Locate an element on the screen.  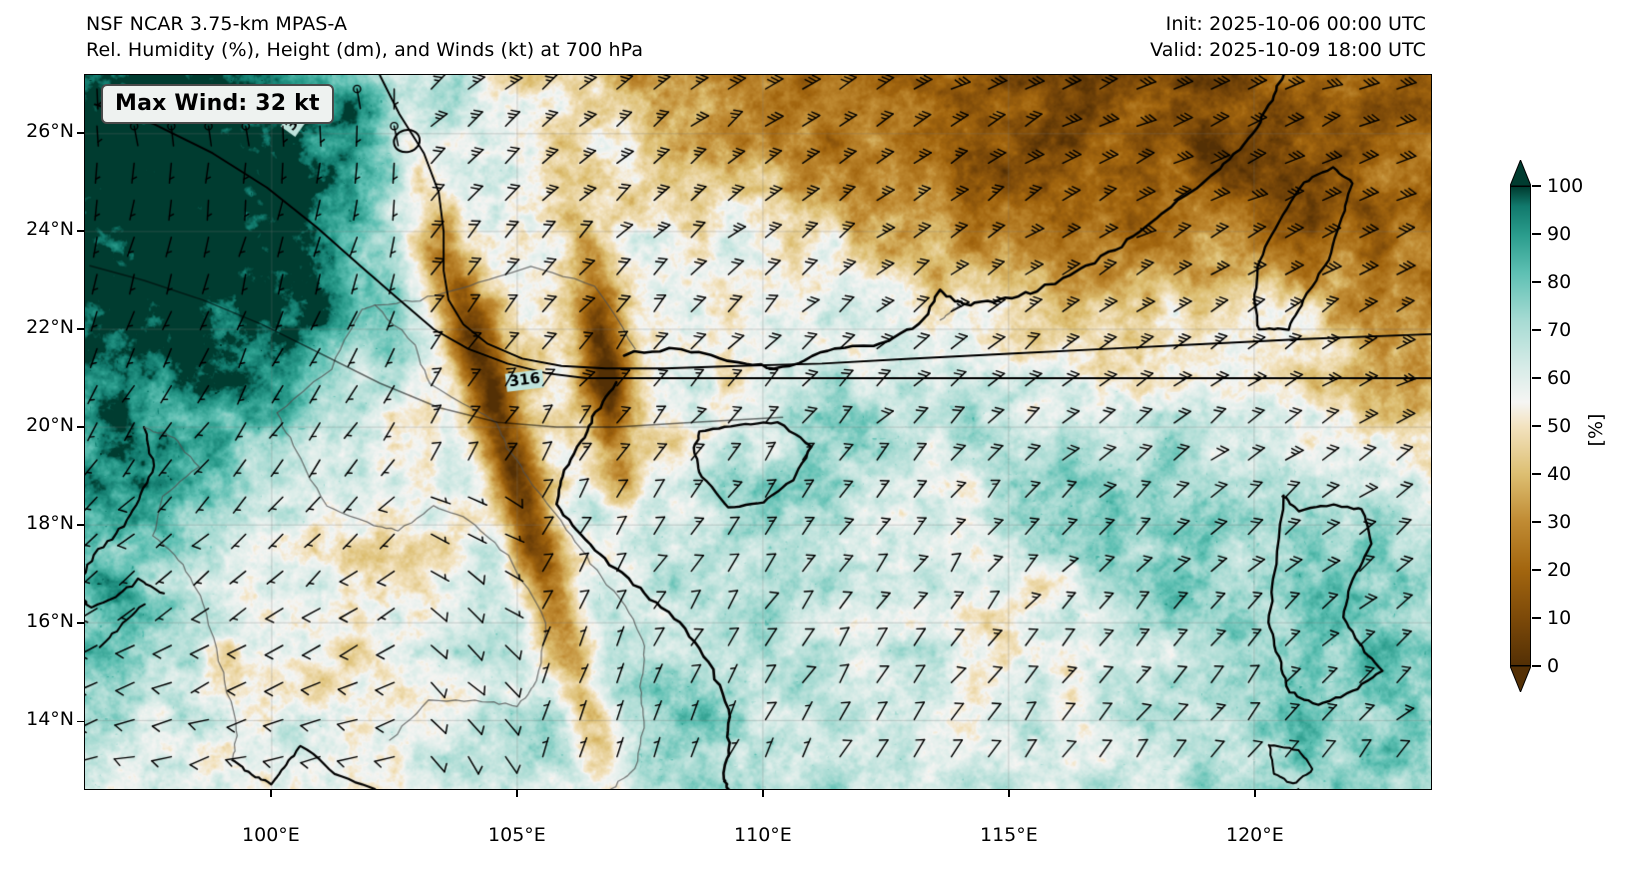
colorbar-extend-bottom-icon is located at coordinates (1520, 679).